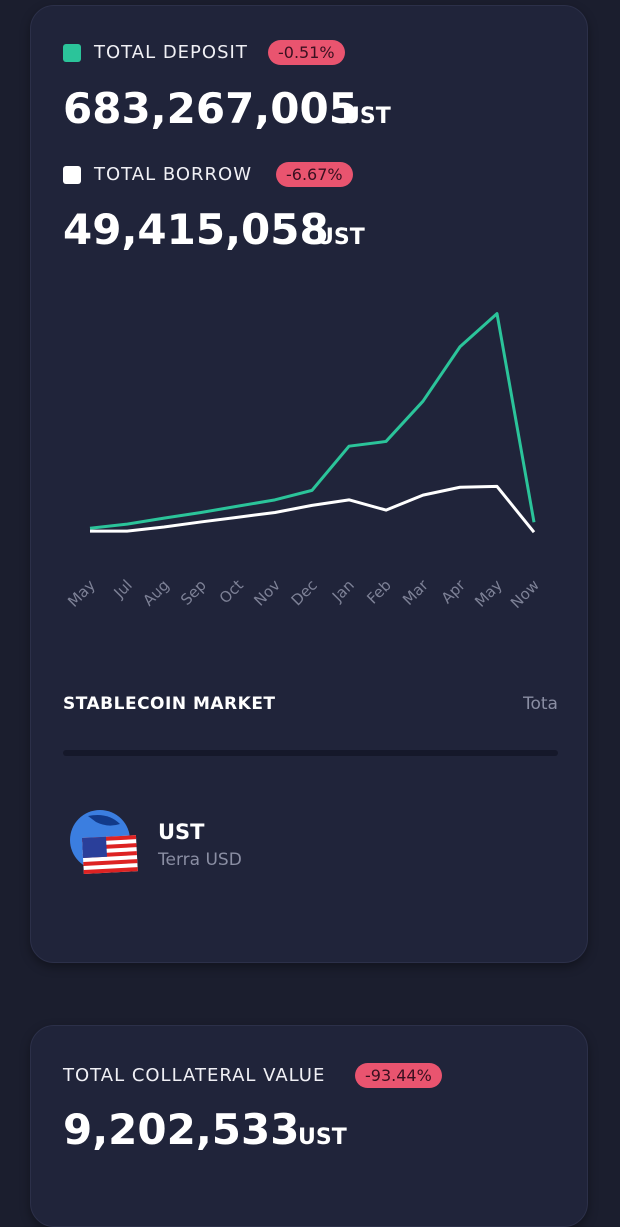 The image size is (620, 1227). What do you see at coordinates (181, 832) in the screenshot?
I see `asset-symbol: UST` at bounding box center [181, 832].